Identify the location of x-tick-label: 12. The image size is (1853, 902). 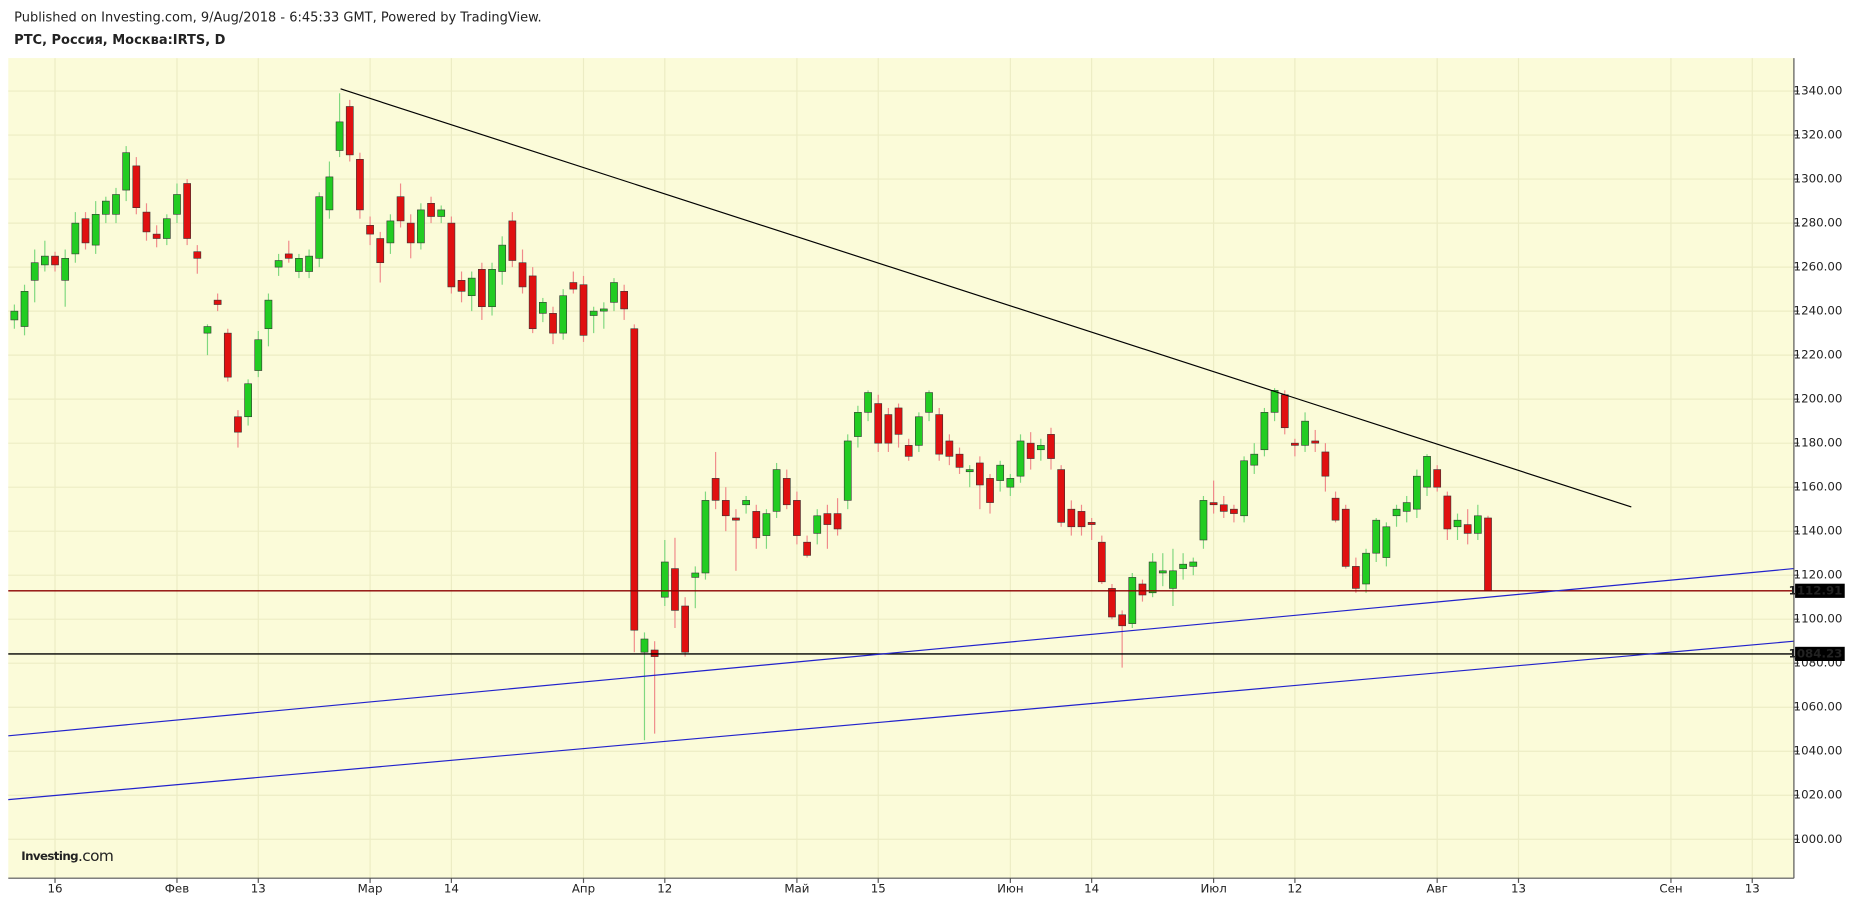
(1294, 888).